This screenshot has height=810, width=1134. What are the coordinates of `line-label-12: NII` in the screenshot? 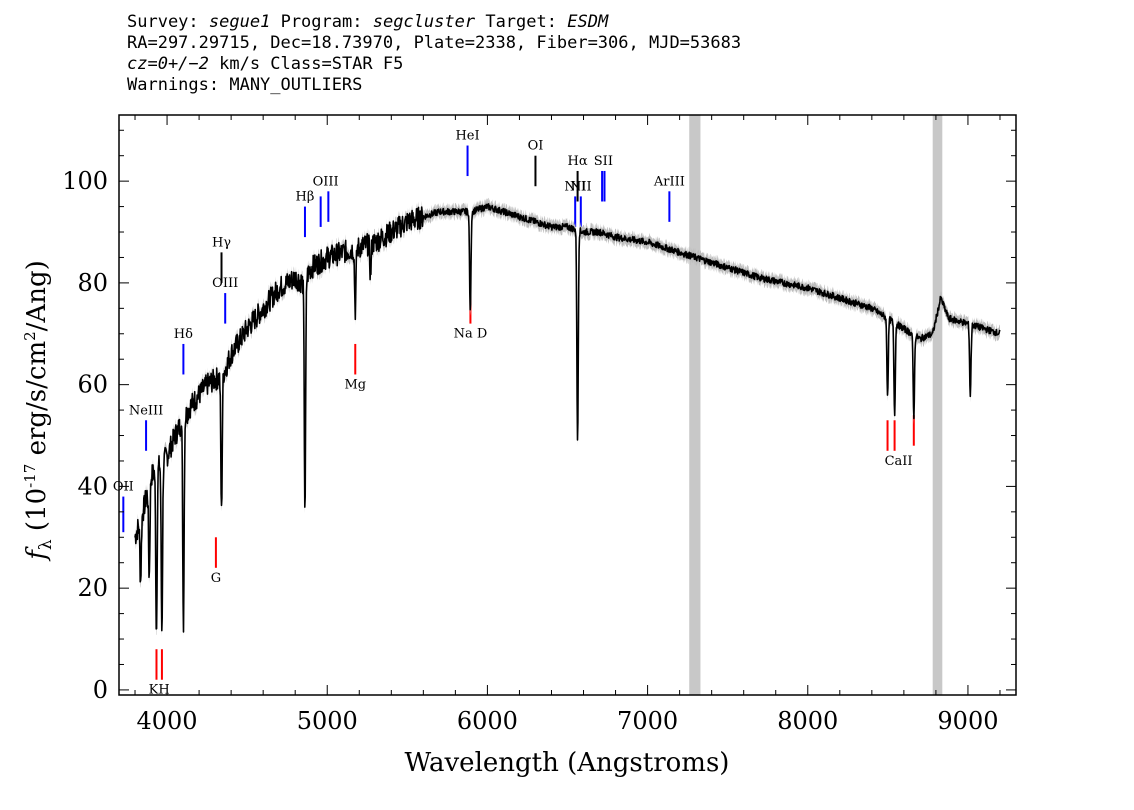 It's located at (581, 186).